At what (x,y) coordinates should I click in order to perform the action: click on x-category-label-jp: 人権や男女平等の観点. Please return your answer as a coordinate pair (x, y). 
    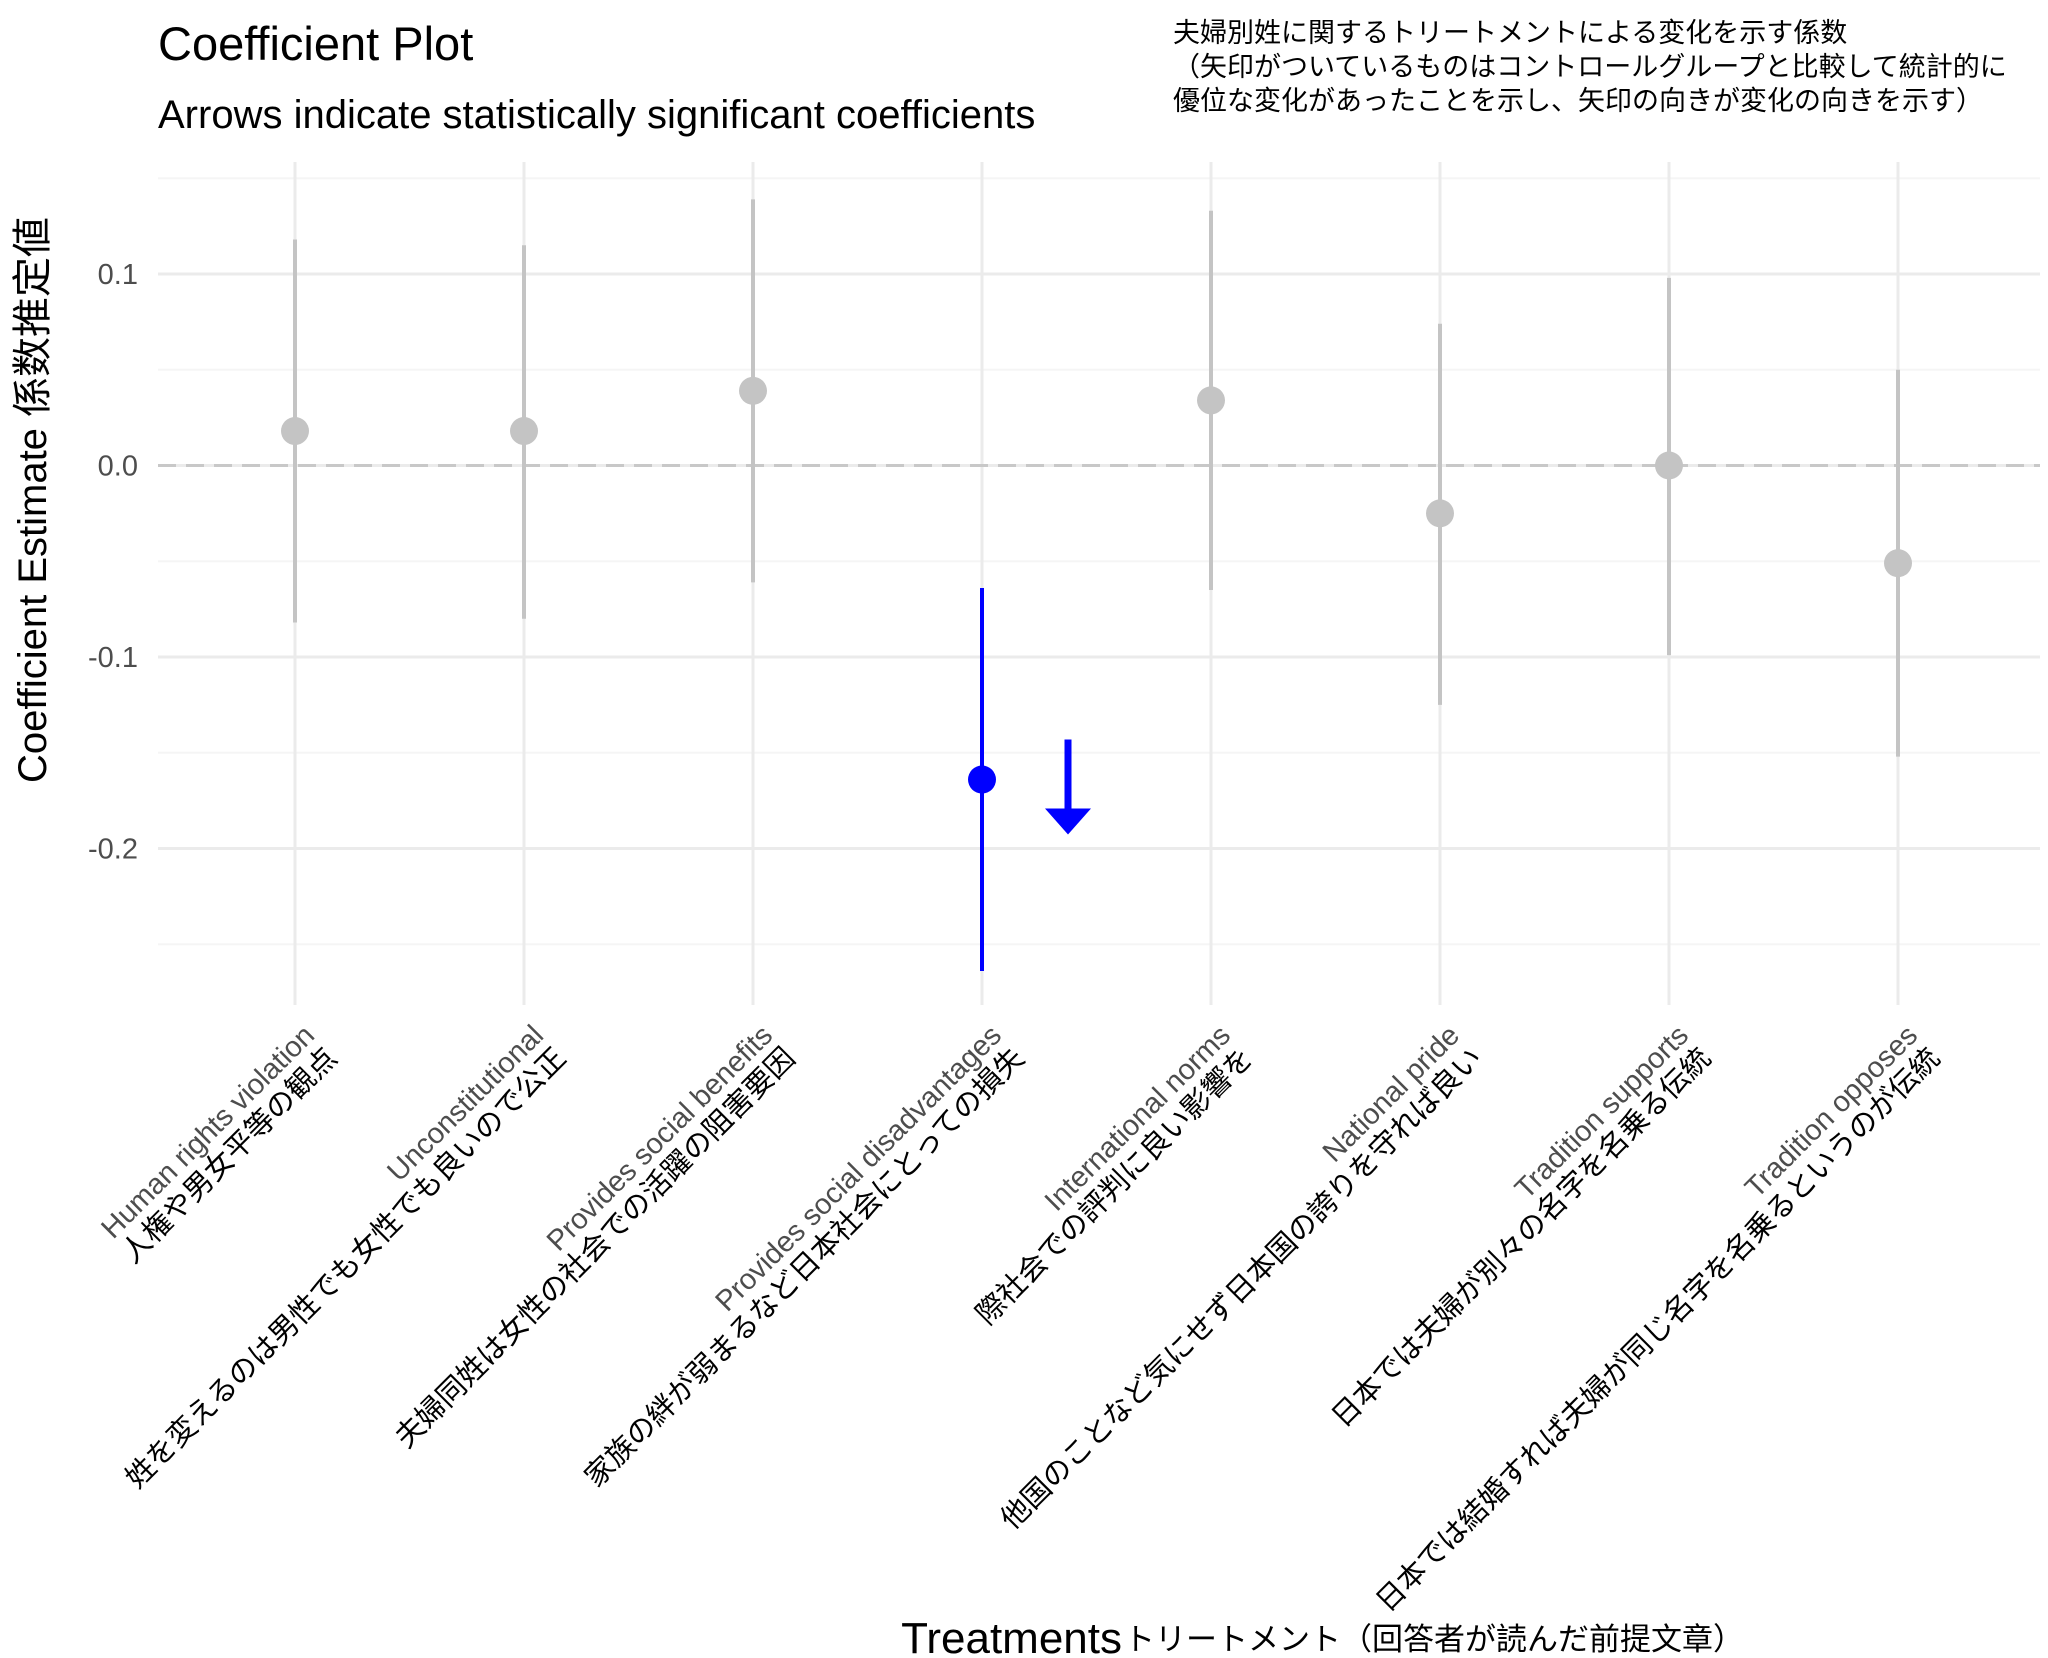
    Looking at the image, I should click on (229, 1155).